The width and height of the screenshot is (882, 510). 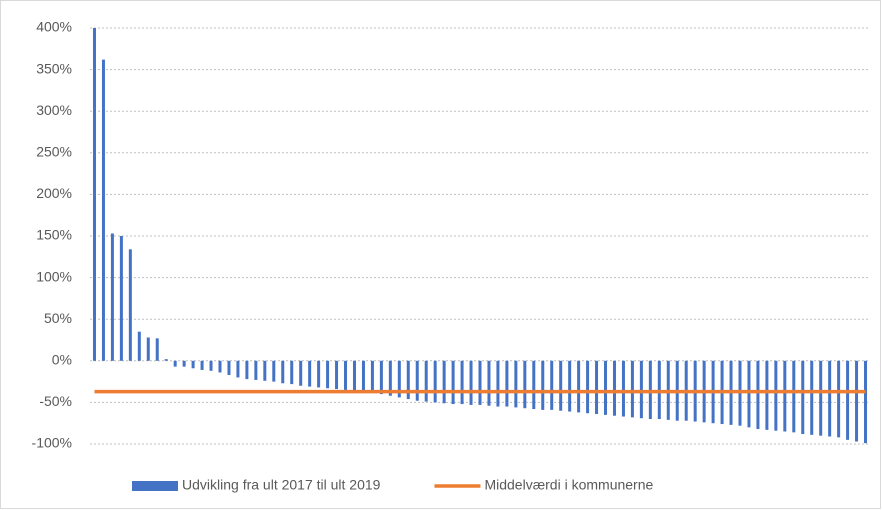 I want to click on y-tick-label: 350%, so click(x=54, y=68).